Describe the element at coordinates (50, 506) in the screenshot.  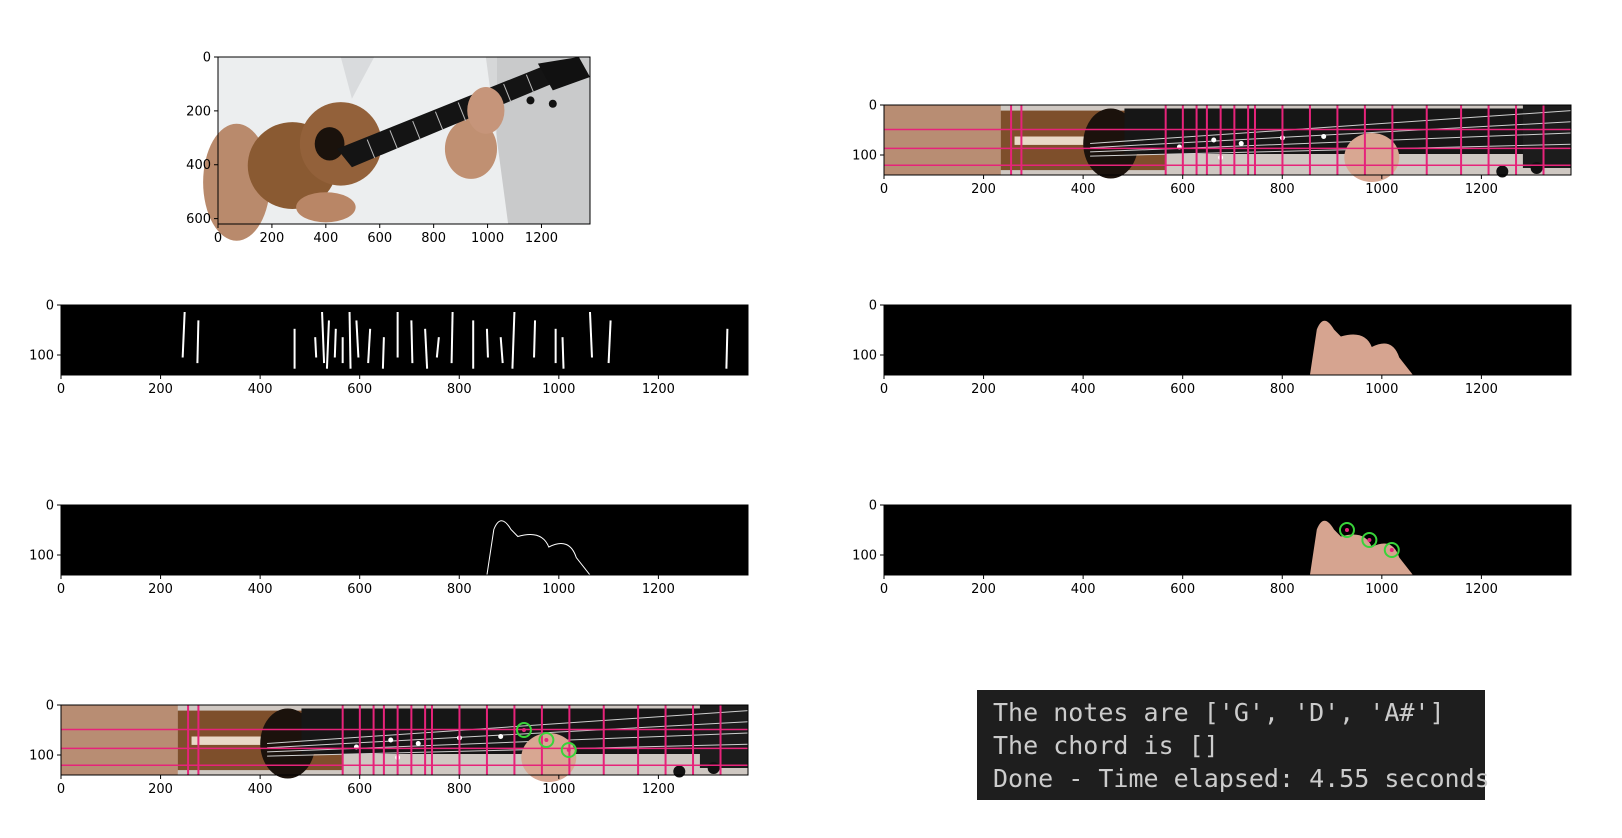
I see `hand-contour-ytick-label-0: 0` at that location.